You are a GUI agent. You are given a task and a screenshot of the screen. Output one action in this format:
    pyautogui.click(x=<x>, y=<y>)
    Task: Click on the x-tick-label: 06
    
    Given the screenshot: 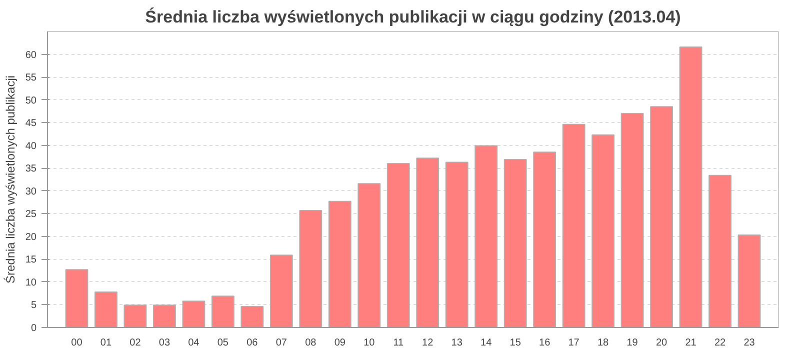 What is the action you would take?
    pyautogui.click(x=252, y=343)
    